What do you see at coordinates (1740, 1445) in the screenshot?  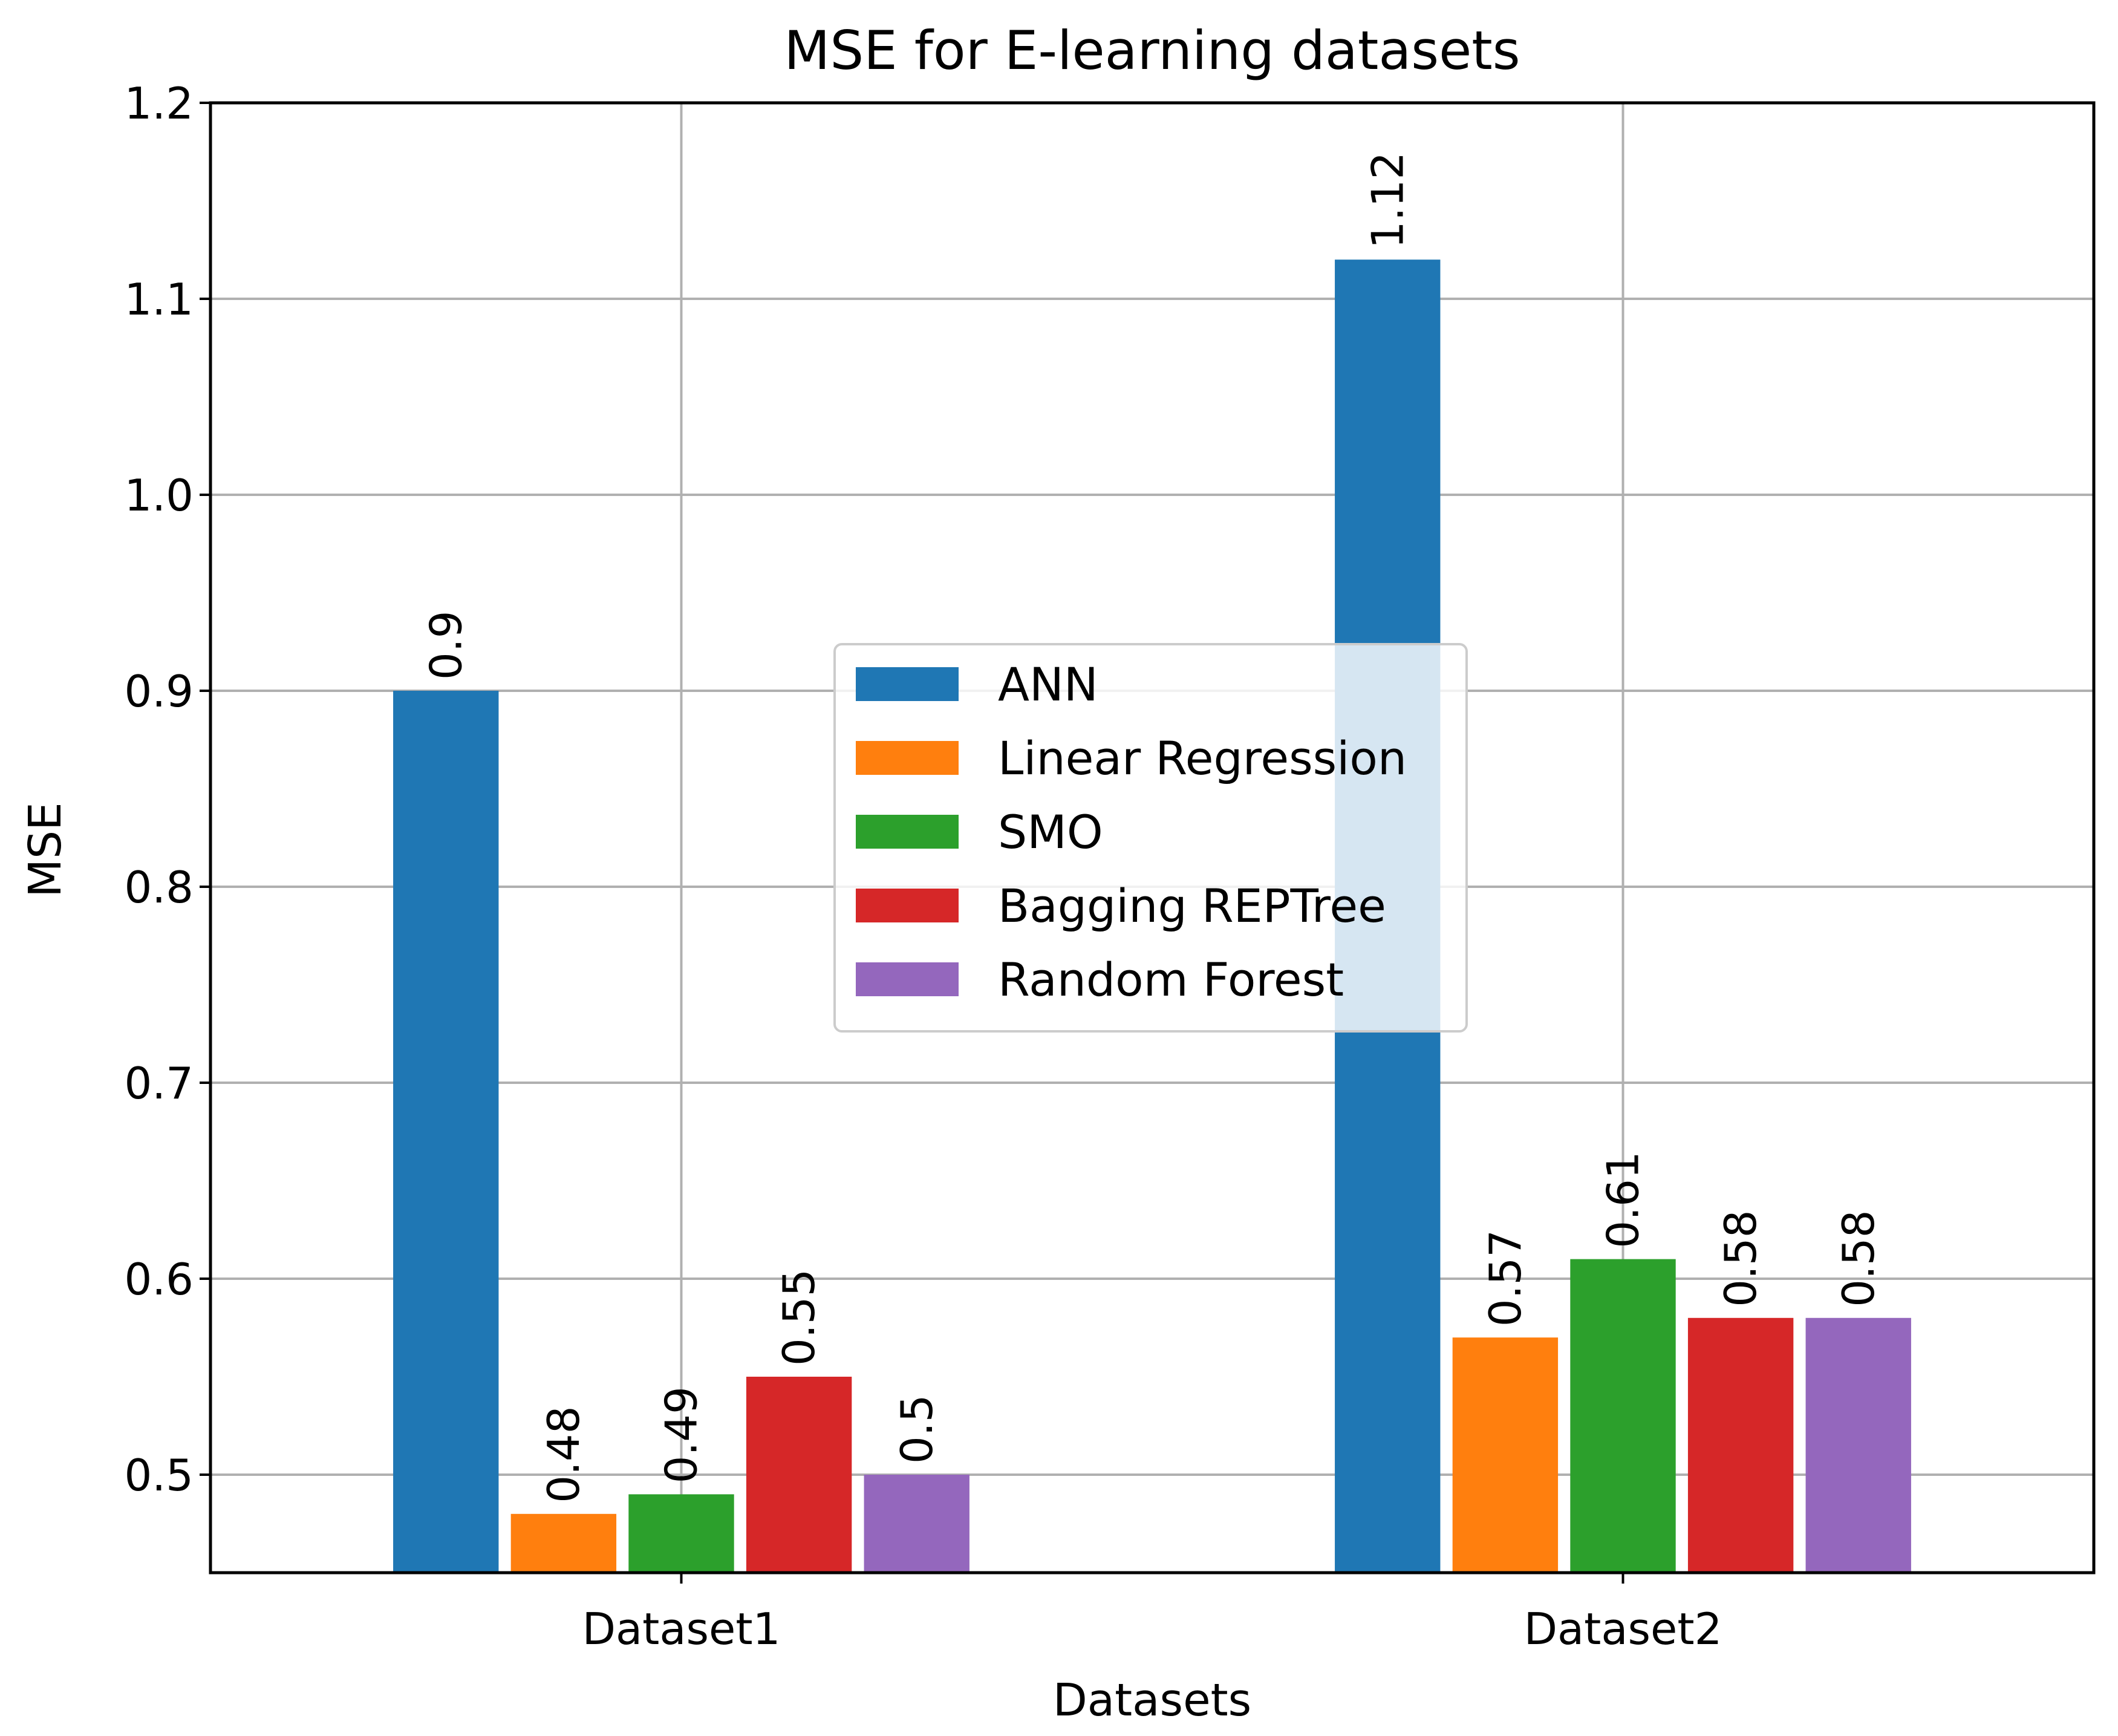 I see `bar-bagging-reptree-dataset2` at bounding box center [1740, 1445].